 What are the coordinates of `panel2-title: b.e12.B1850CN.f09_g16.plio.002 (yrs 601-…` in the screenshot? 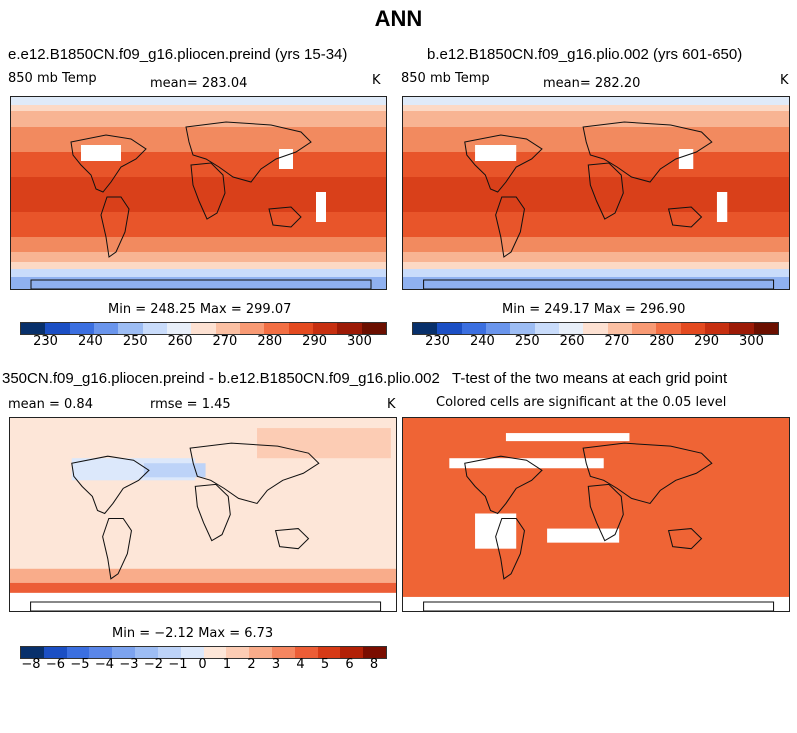 It's located at (585, 54).